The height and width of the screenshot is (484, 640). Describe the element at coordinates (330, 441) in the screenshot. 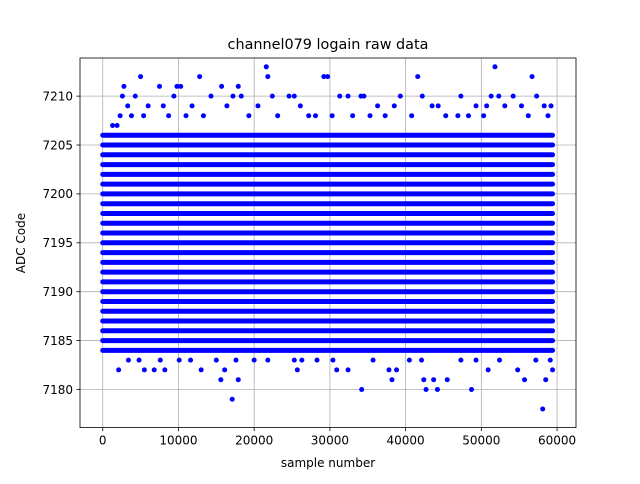

I see `x-tick-label: 30000` at that location.